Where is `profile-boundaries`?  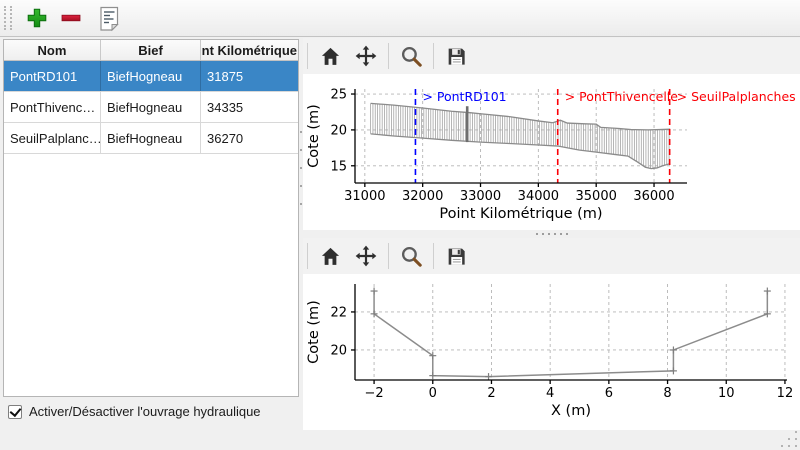
profile-boundaries is located at coordinates (520, 136).